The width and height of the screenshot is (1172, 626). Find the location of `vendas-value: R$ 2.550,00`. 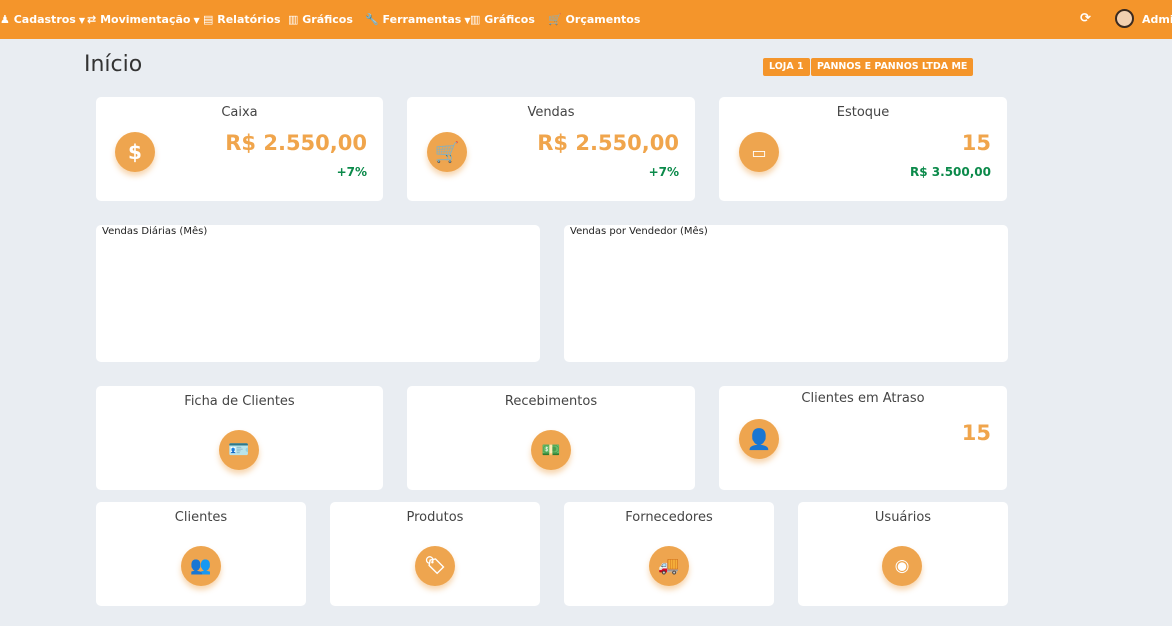

vendas-value: R$ 2.550,00 is located at coordinates (608, 143).